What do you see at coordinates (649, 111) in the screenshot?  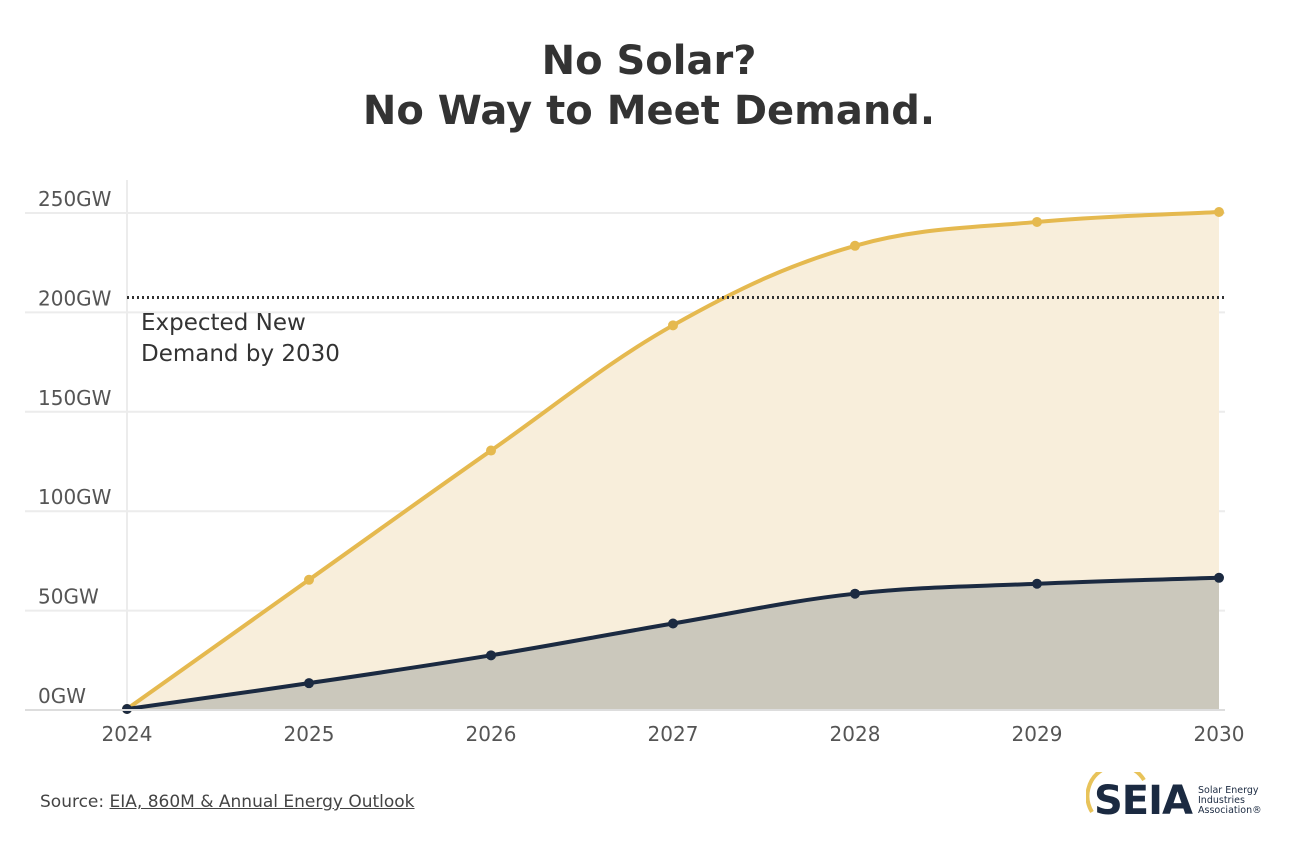 I see `chart-title-line2: No Way to Meet Demand.` at bounding box center [649, 111].